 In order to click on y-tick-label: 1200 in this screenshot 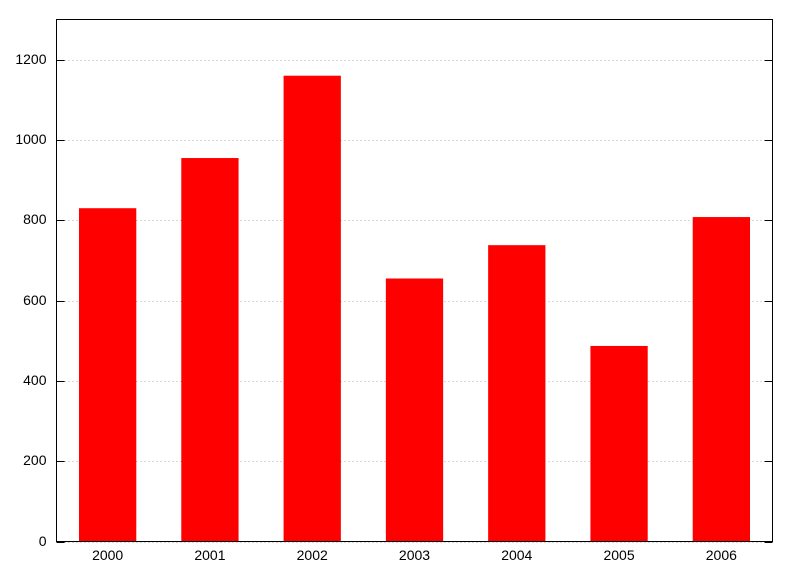, I will do `click(30, 59)`.